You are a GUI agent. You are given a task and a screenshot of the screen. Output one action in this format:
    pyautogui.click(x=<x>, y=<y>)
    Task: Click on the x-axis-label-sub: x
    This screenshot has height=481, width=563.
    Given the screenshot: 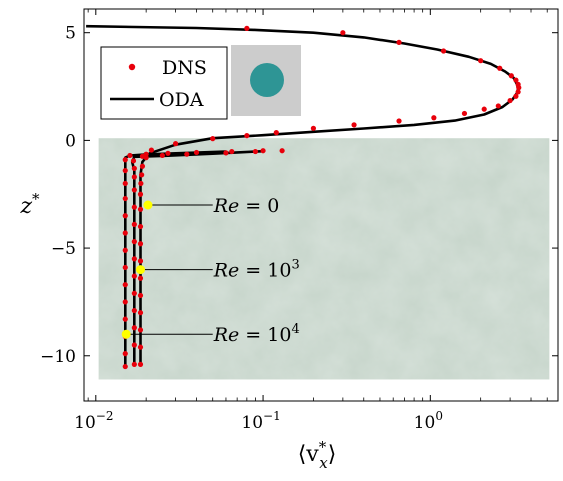 What is the action you would take?
    pyautogui.click(x=323, y=463)
    